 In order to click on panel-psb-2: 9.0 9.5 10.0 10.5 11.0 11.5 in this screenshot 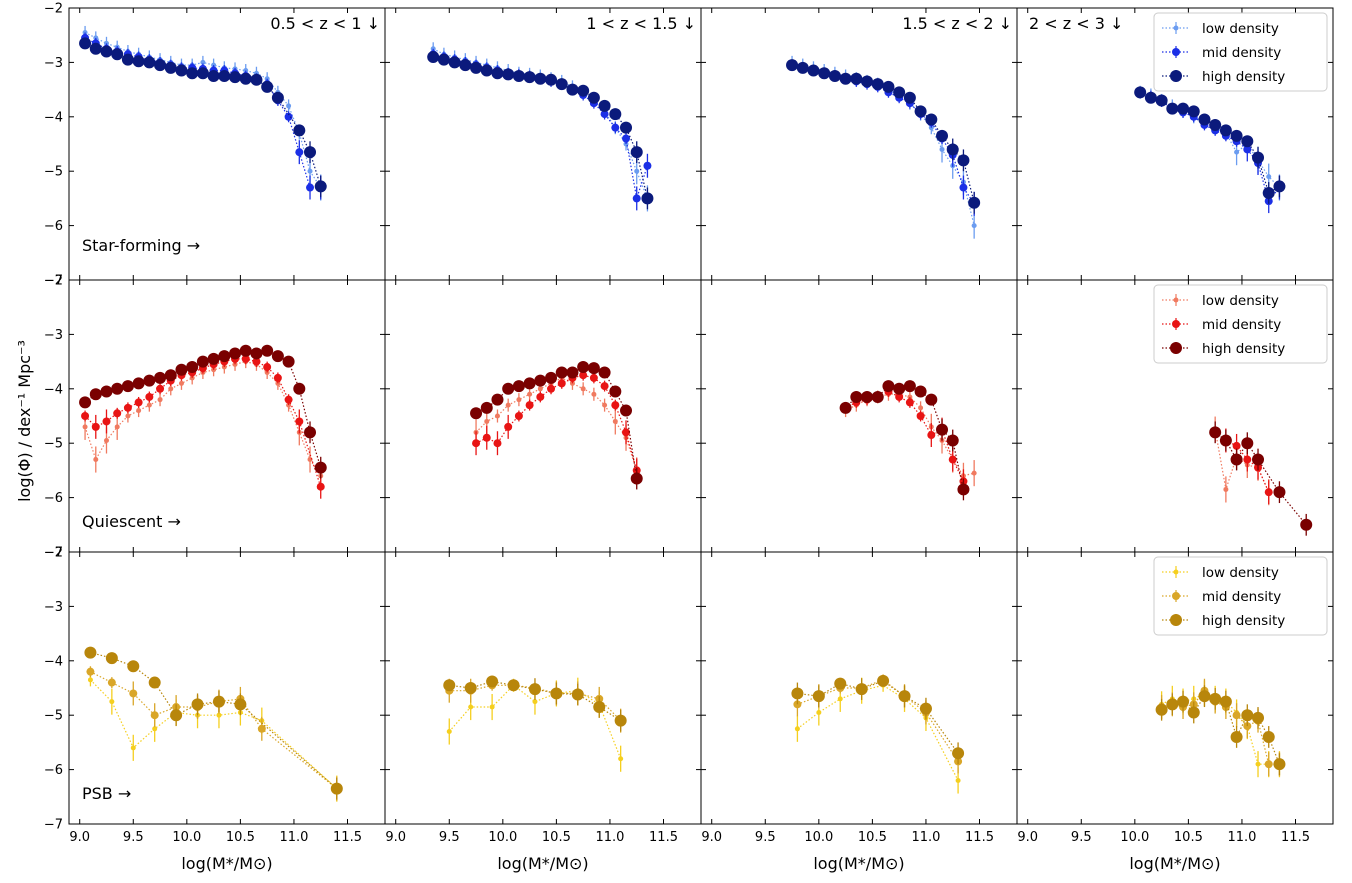, I will do `click(543, 698)`.